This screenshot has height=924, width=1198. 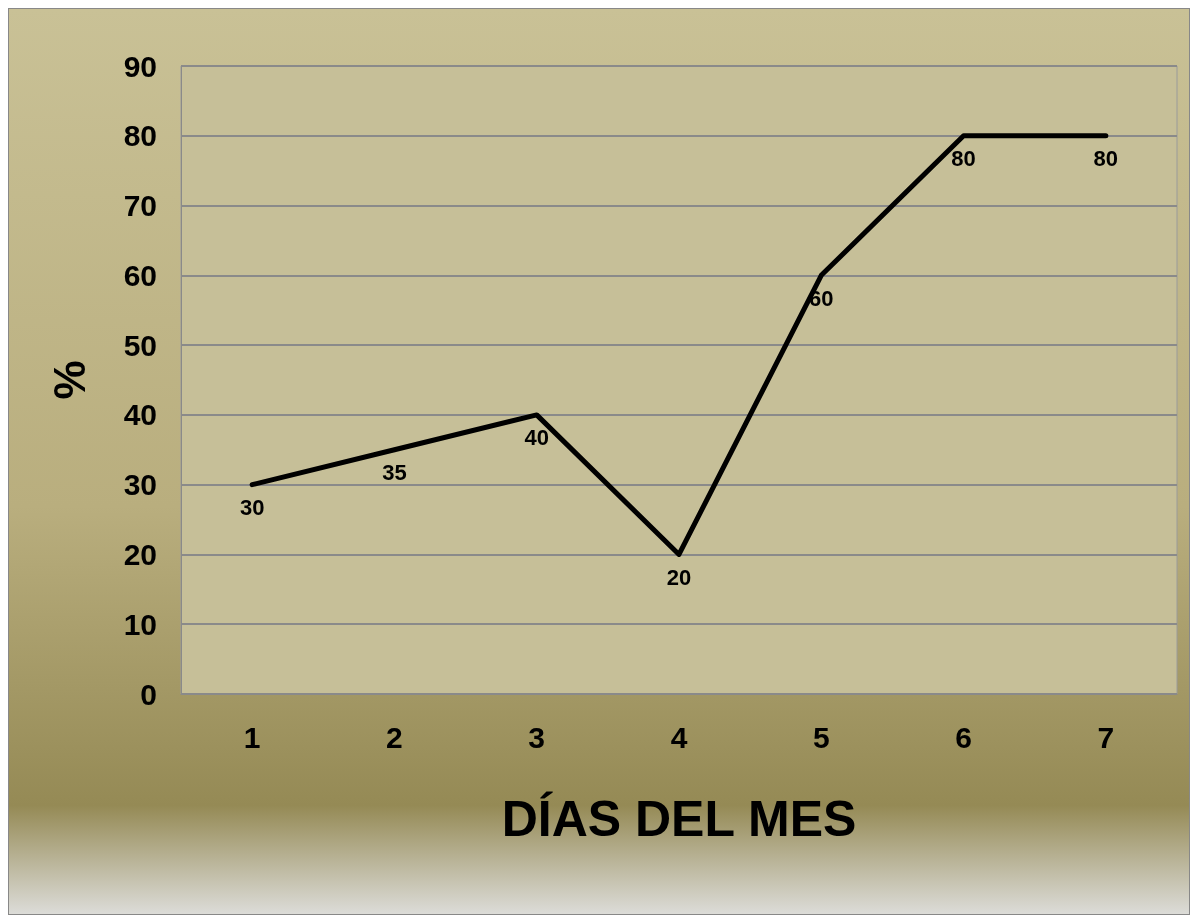 What do you see at coordinates (140, 66) in the screenshot?
I see `y-tick-label: 90` at bounding box center [140, 66].